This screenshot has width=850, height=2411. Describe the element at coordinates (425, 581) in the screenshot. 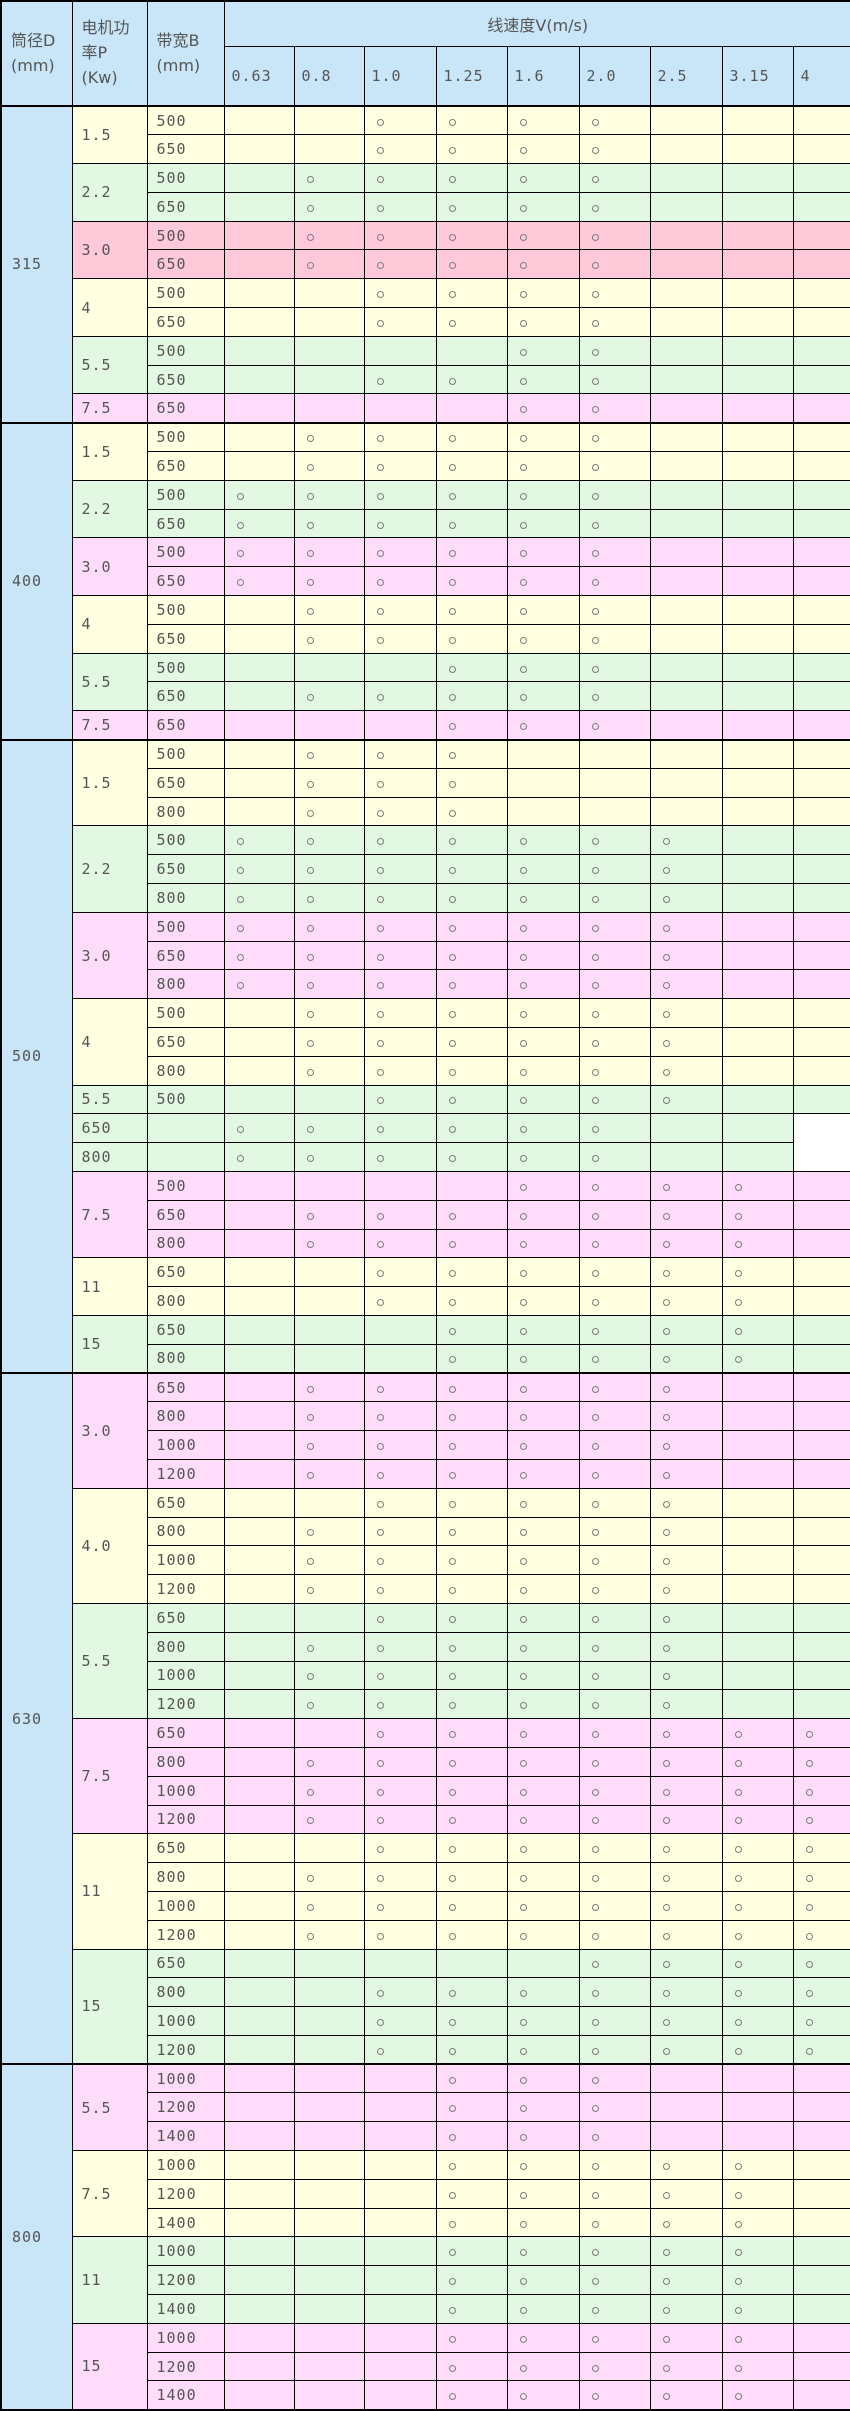

I see `table-row: 400 1.5 500` at that location.